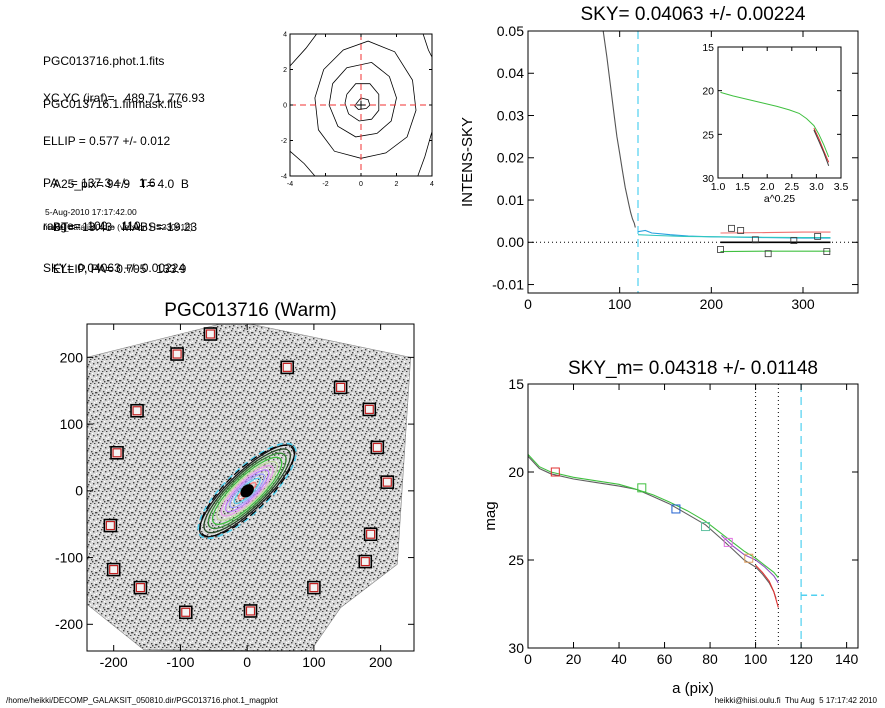 This screenshot has height=708, width=885. What do you see at coordinates (816, 187) in the screenshot?
I see `inset-xtick-label: 3.0` at bounding box center [816, 187].